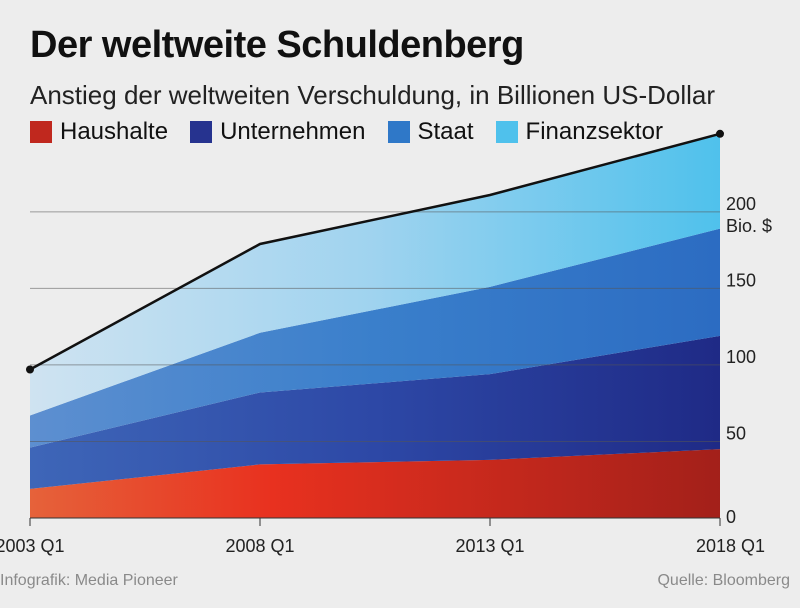 The image size is (800, 608). What do you see at coordinates (736, 433) in the screenshot?
I see `y-tick-label: 50` at bounding box center [736, 433].